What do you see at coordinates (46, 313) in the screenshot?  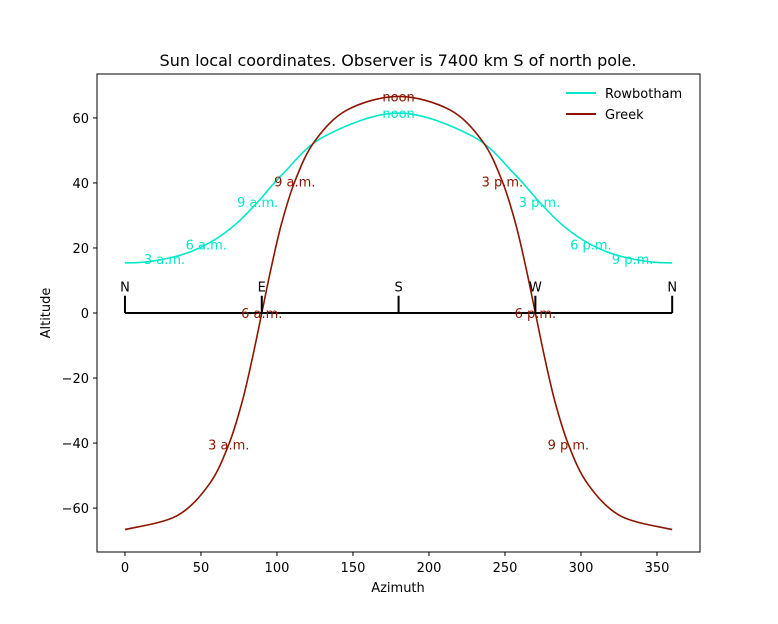 I see `y-axis-label: Altitude` at bounding box center [46, 313].